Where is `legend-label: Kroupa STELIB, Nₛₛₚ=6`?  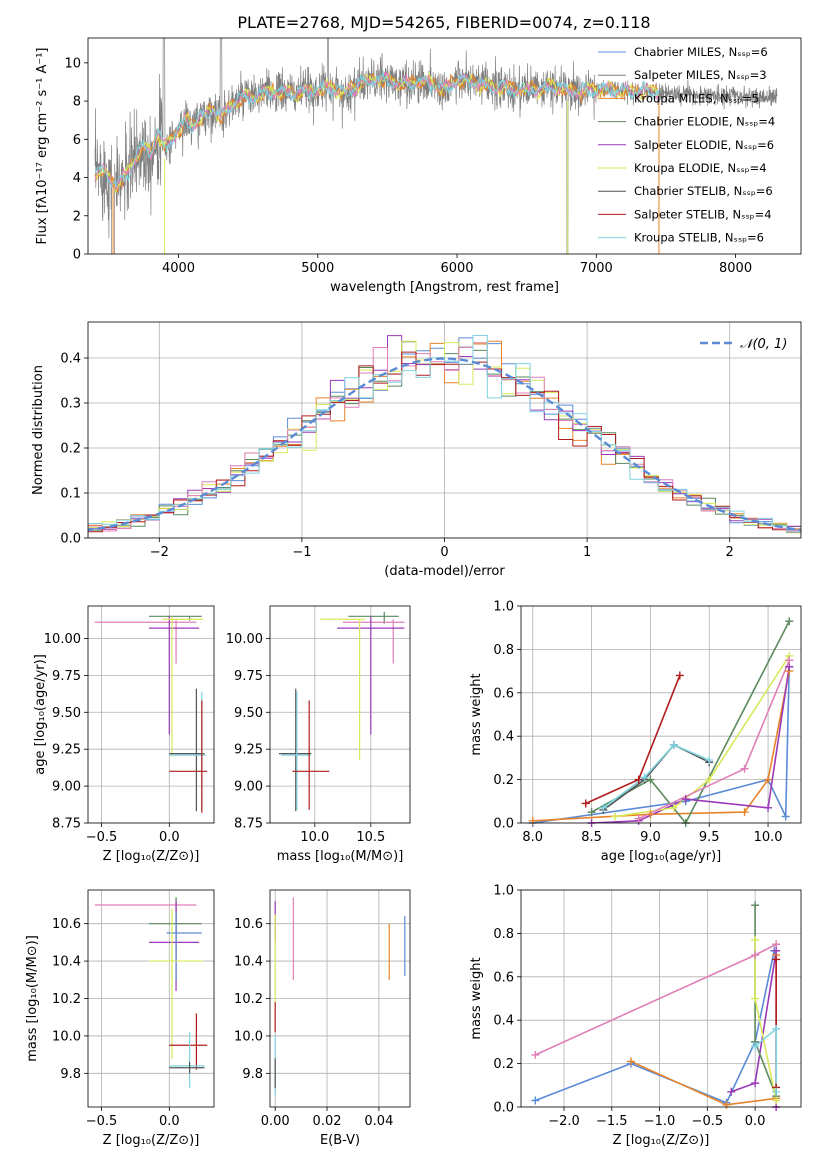 legend-label: Kroupa STELIB, Nₛₛₚ=6 is located at coordinates (699, 238).